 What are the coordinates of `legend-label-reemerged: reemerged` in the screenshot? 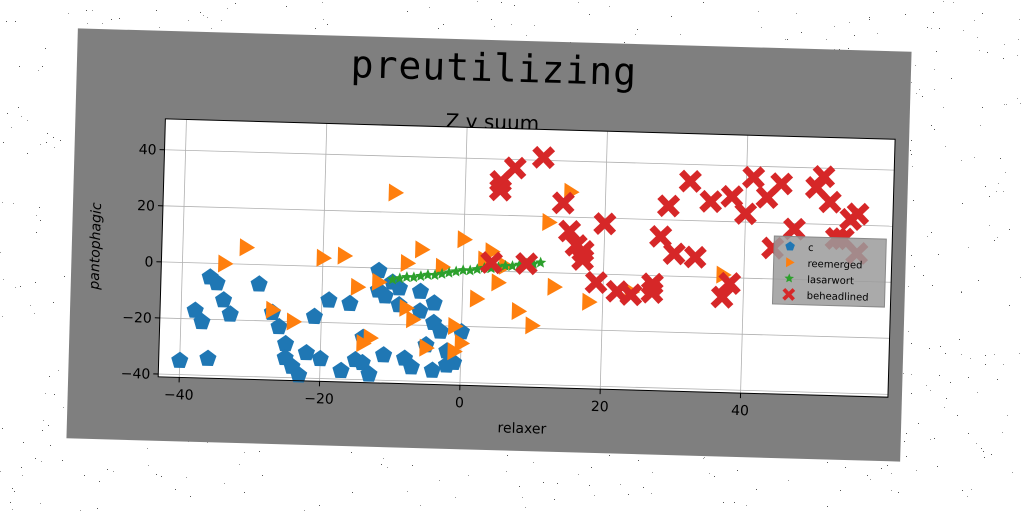 It's located at (834, 265).